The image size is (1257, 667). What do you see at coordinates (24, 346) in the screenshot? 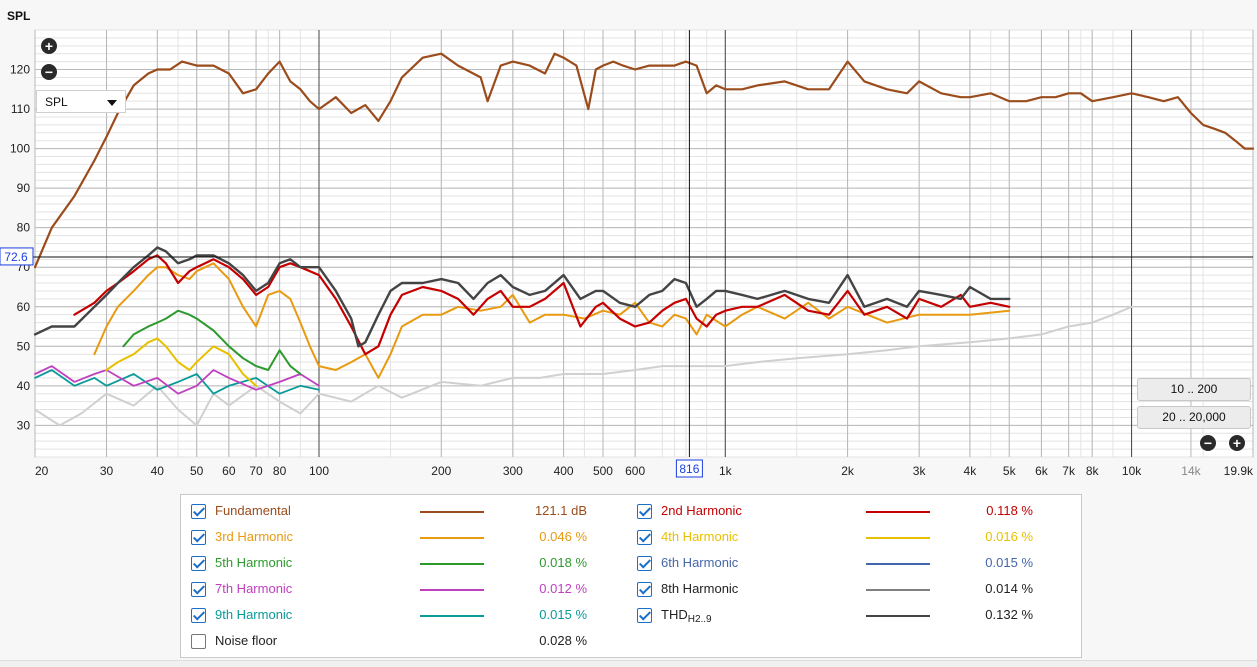
I see `y-tick-label: 50` at bounding box center [24, 346].